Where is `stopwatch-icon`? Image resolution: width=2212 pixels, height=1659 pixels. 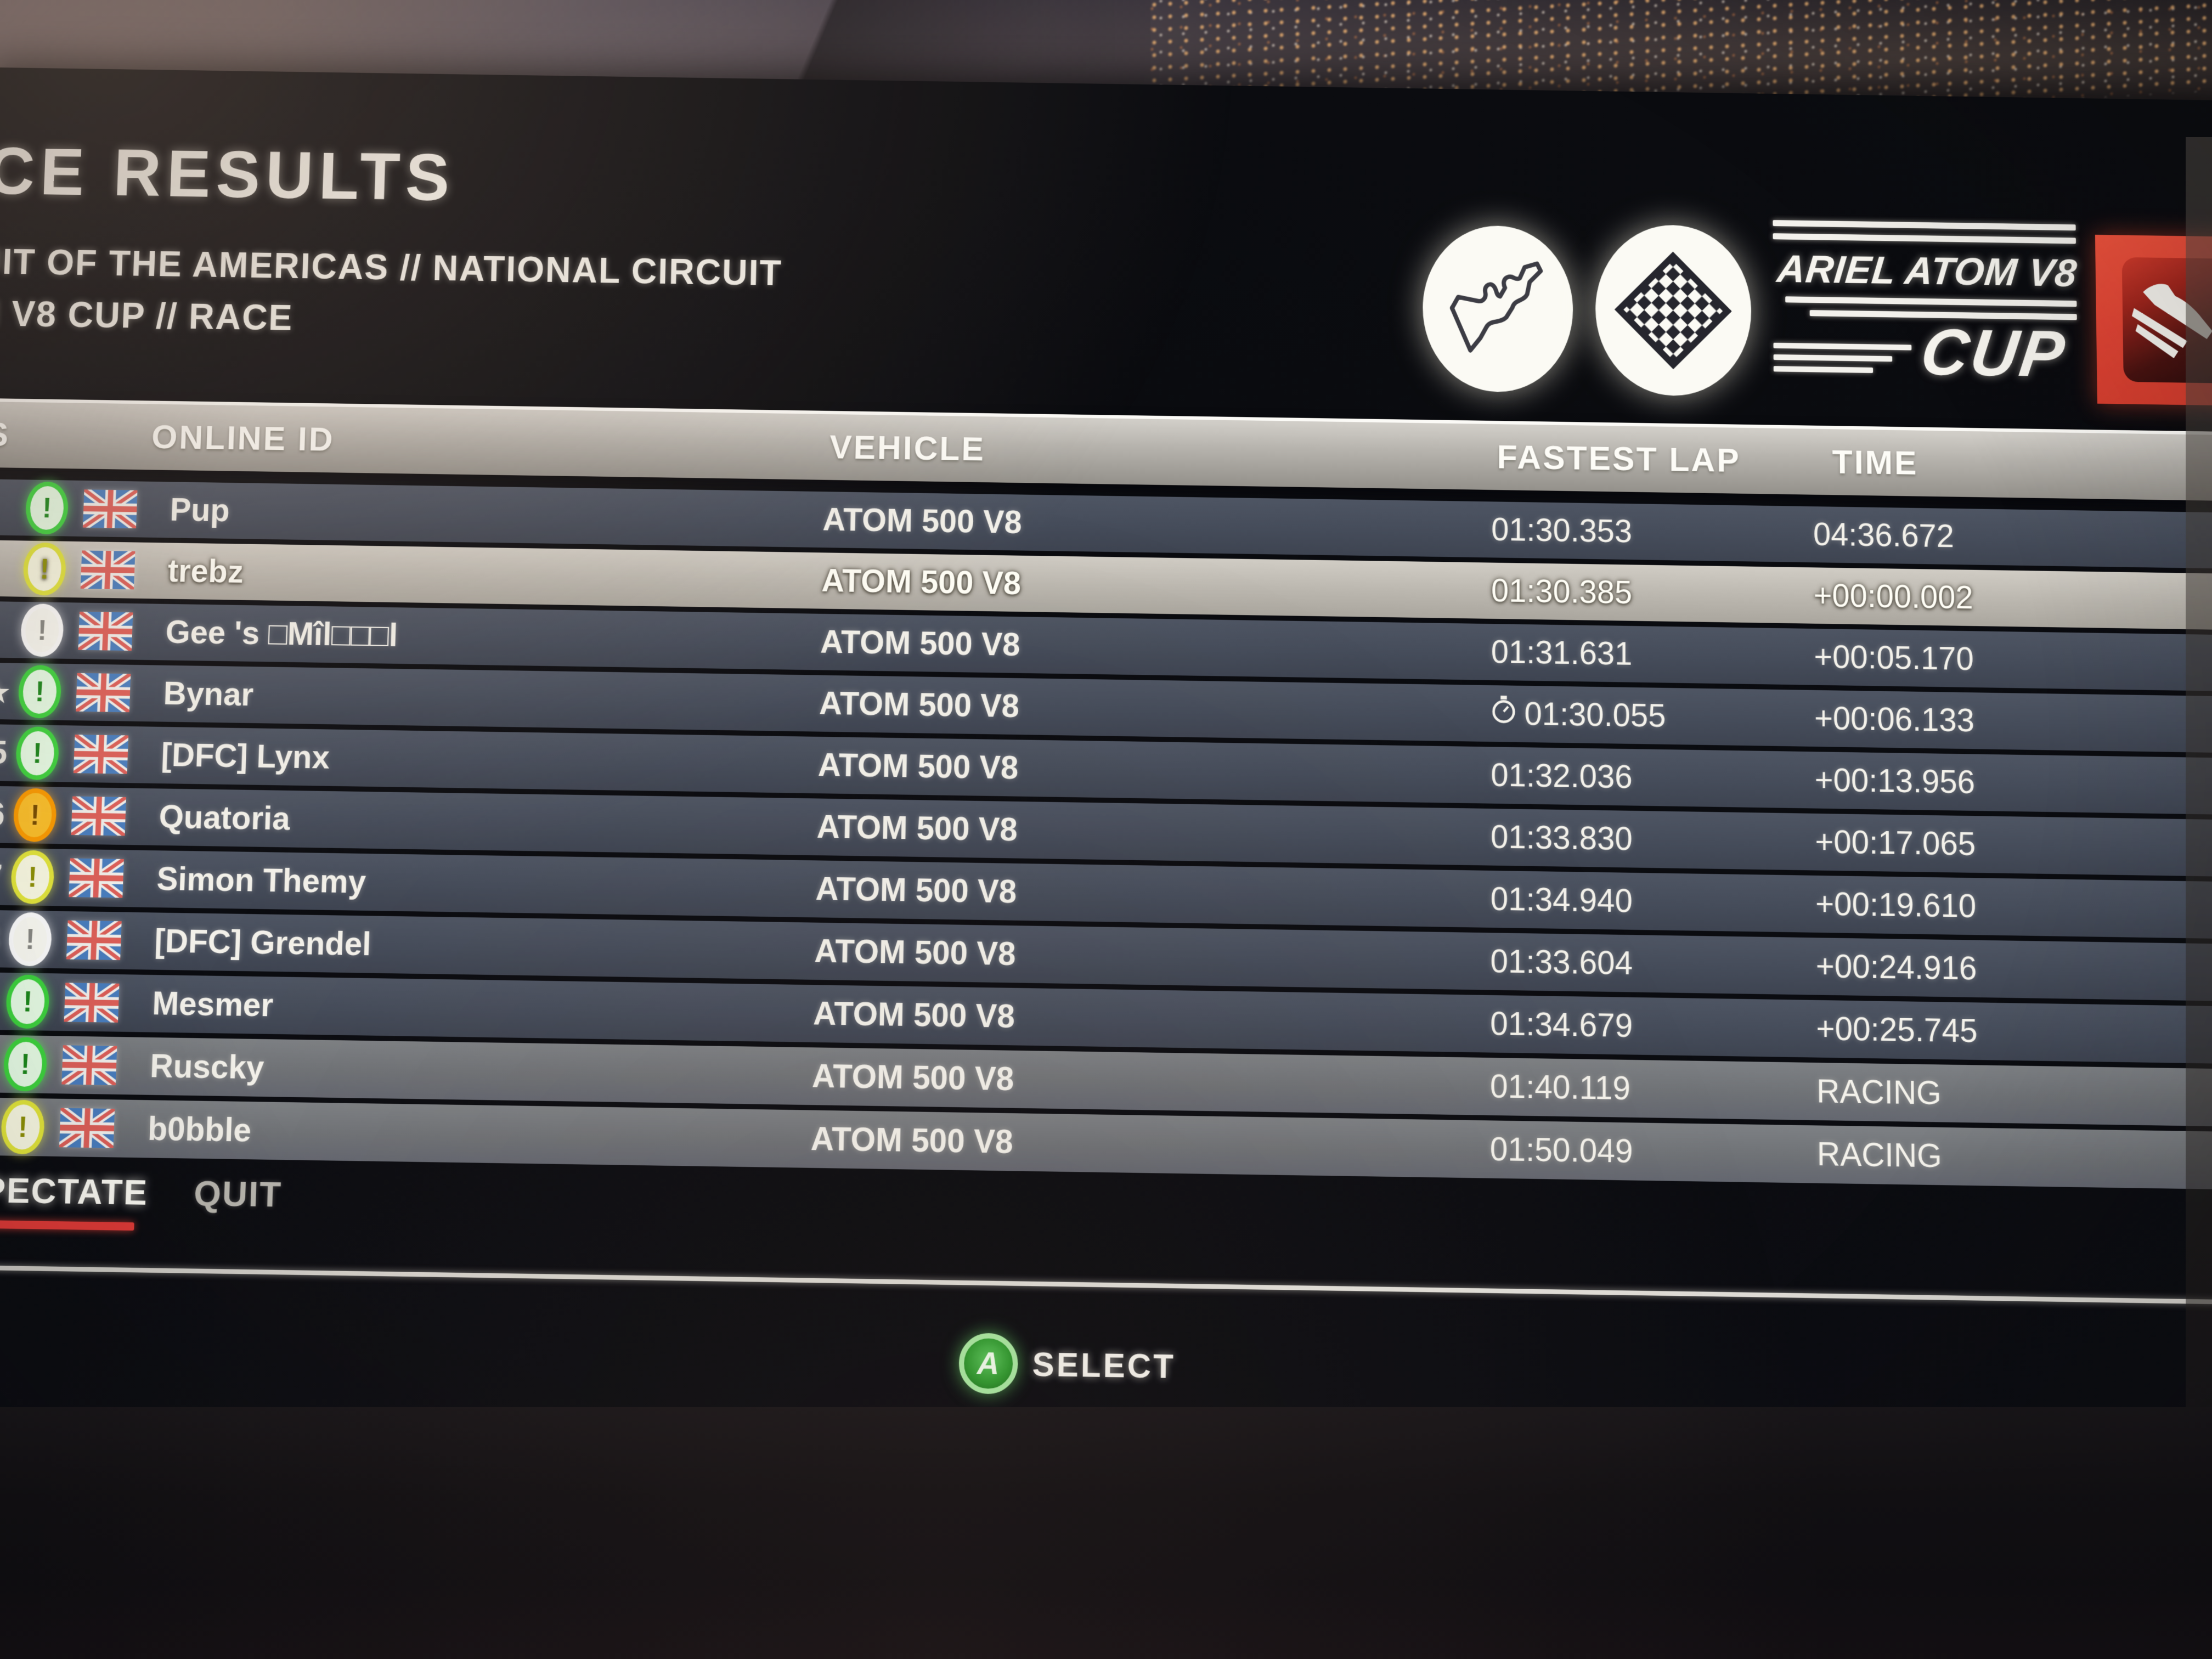 stopwatch-icon is located at coordinates (1503, 714).